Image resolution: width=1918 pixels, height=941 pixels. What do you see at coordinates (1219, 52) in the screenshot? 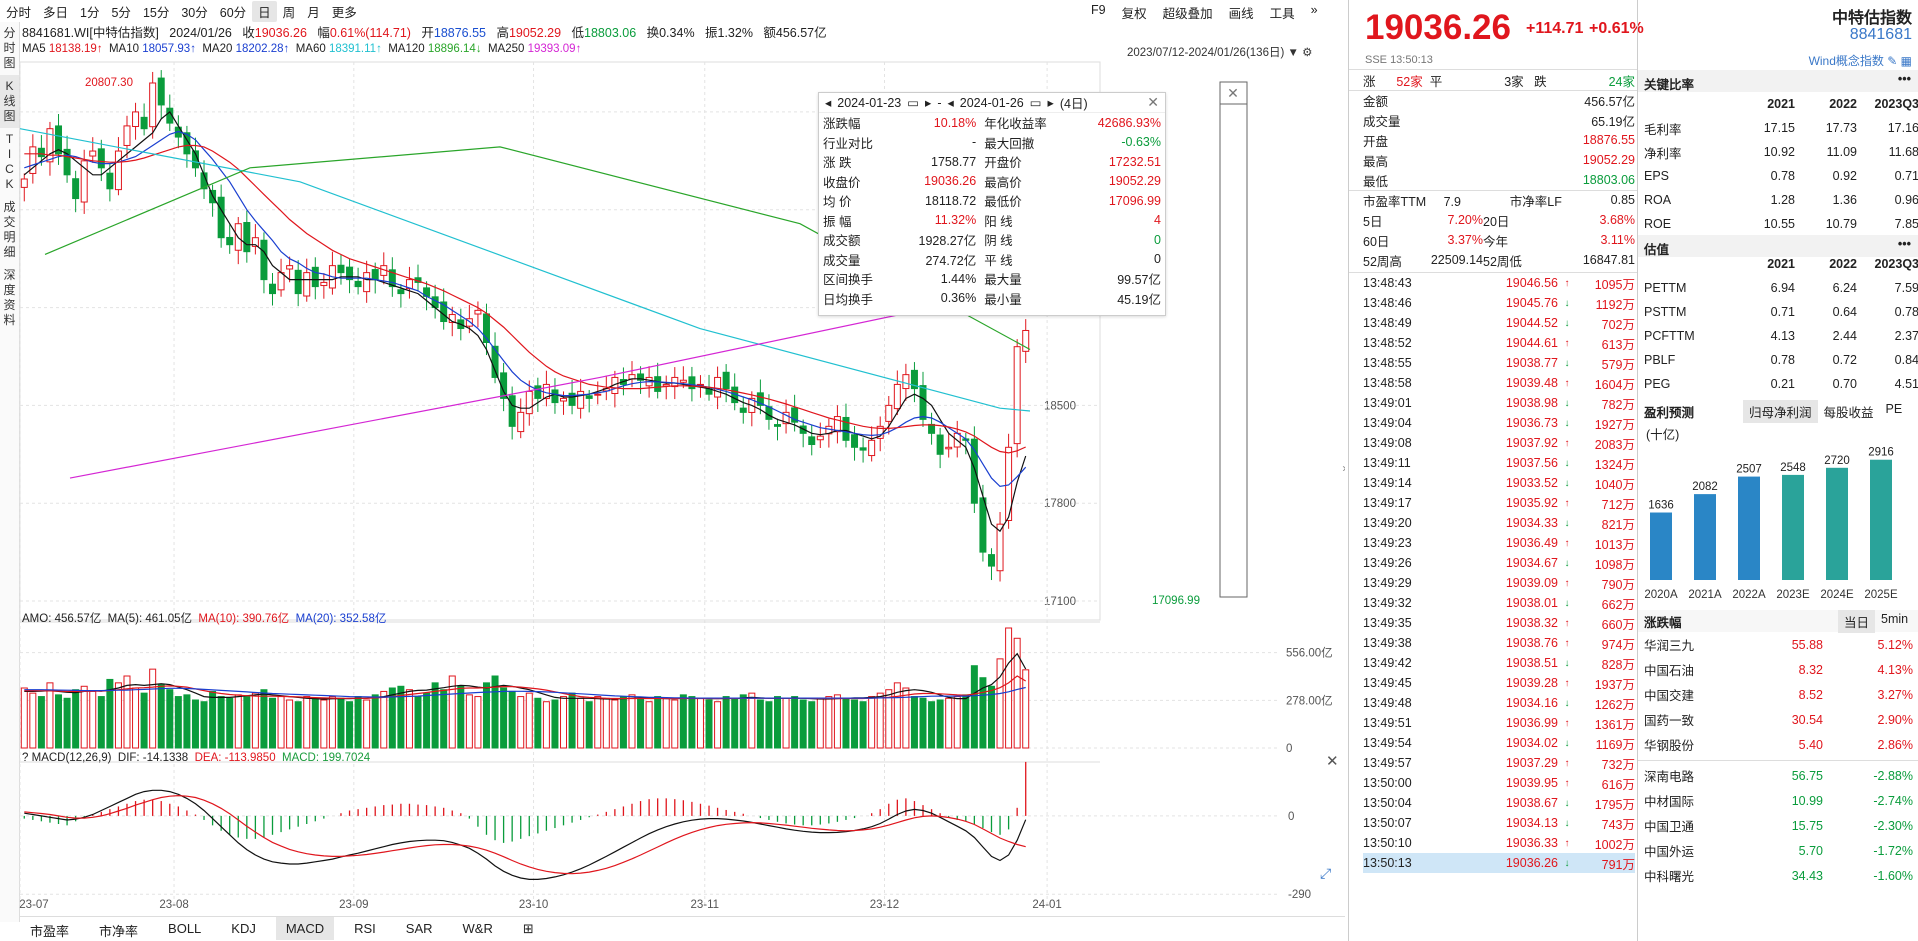
I see `date-range: 2023/07/12-2024/01/26(136日) ▼ ⚙` at bounding box center [1219, 52].